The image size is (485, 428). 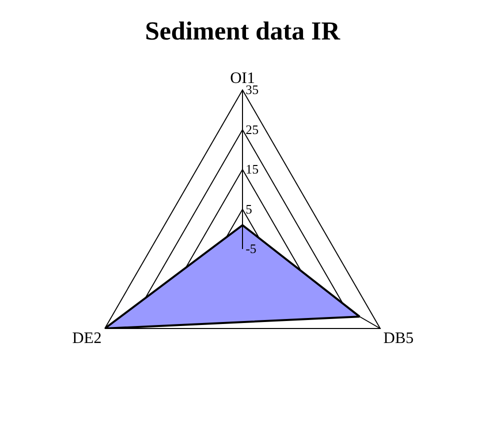 What do you see at coordinates (251, 248) in the screenshot?
I see `y-tick-label: -5` at bounding box center [251, 248].